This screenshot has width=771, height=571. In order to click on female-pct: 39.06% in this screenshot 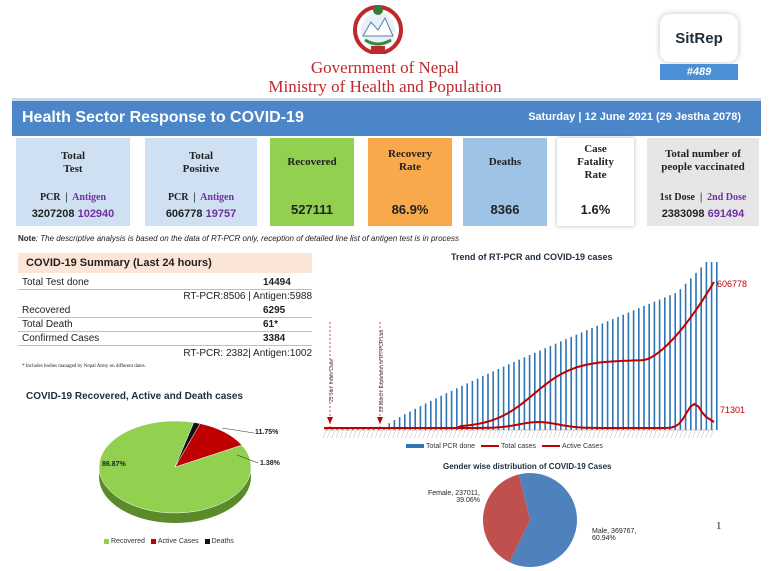, I will do `click(468, 500)`.